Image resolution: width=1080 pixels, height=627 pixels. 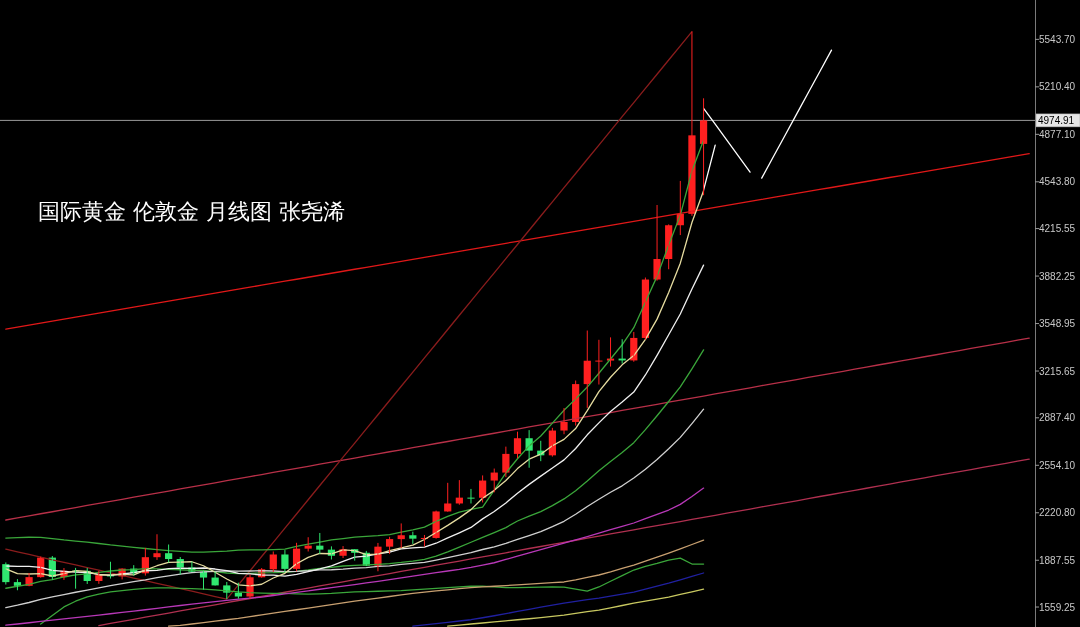 What do you see at coordinates (1057, 560) in the screenshot?
I see `y-tick-label: 1887.55` at bounding box center [1057, 560].